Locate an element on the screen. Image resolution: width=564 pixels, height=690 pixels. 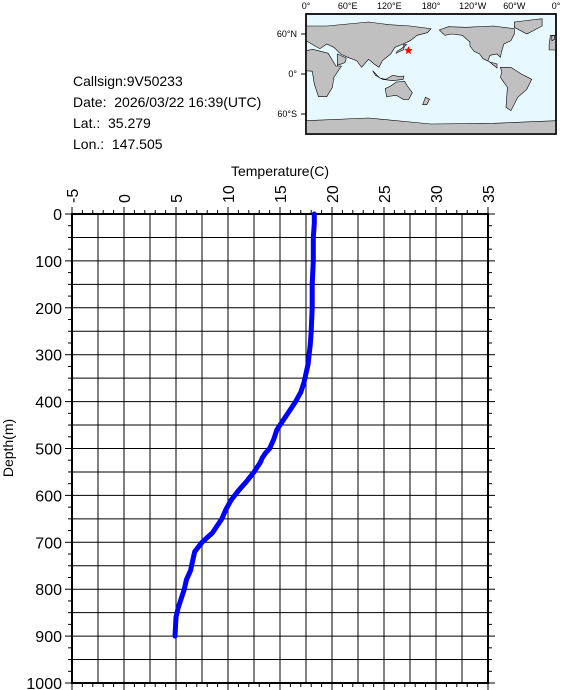
y-tick-label: 1000 is located at coordinates (44, 683).